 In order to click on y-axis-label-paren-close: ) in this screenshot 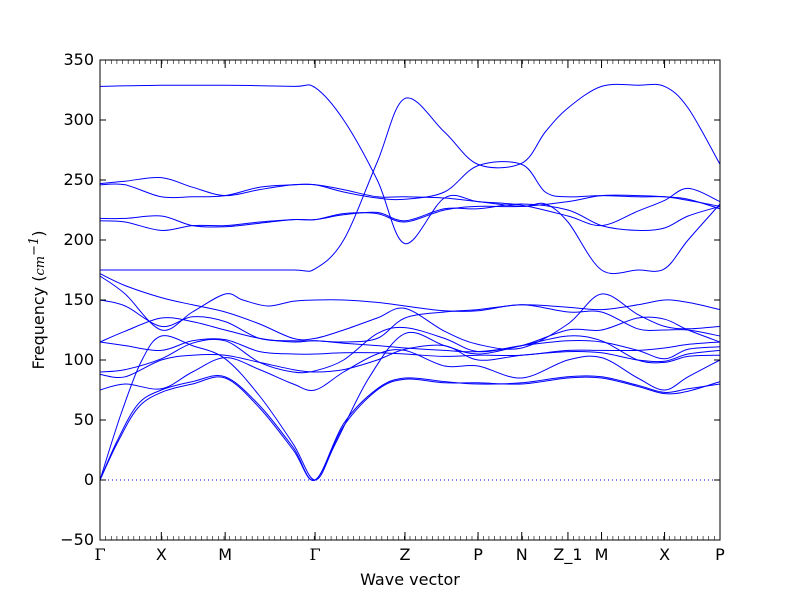, I will do `click(38, 233)`.